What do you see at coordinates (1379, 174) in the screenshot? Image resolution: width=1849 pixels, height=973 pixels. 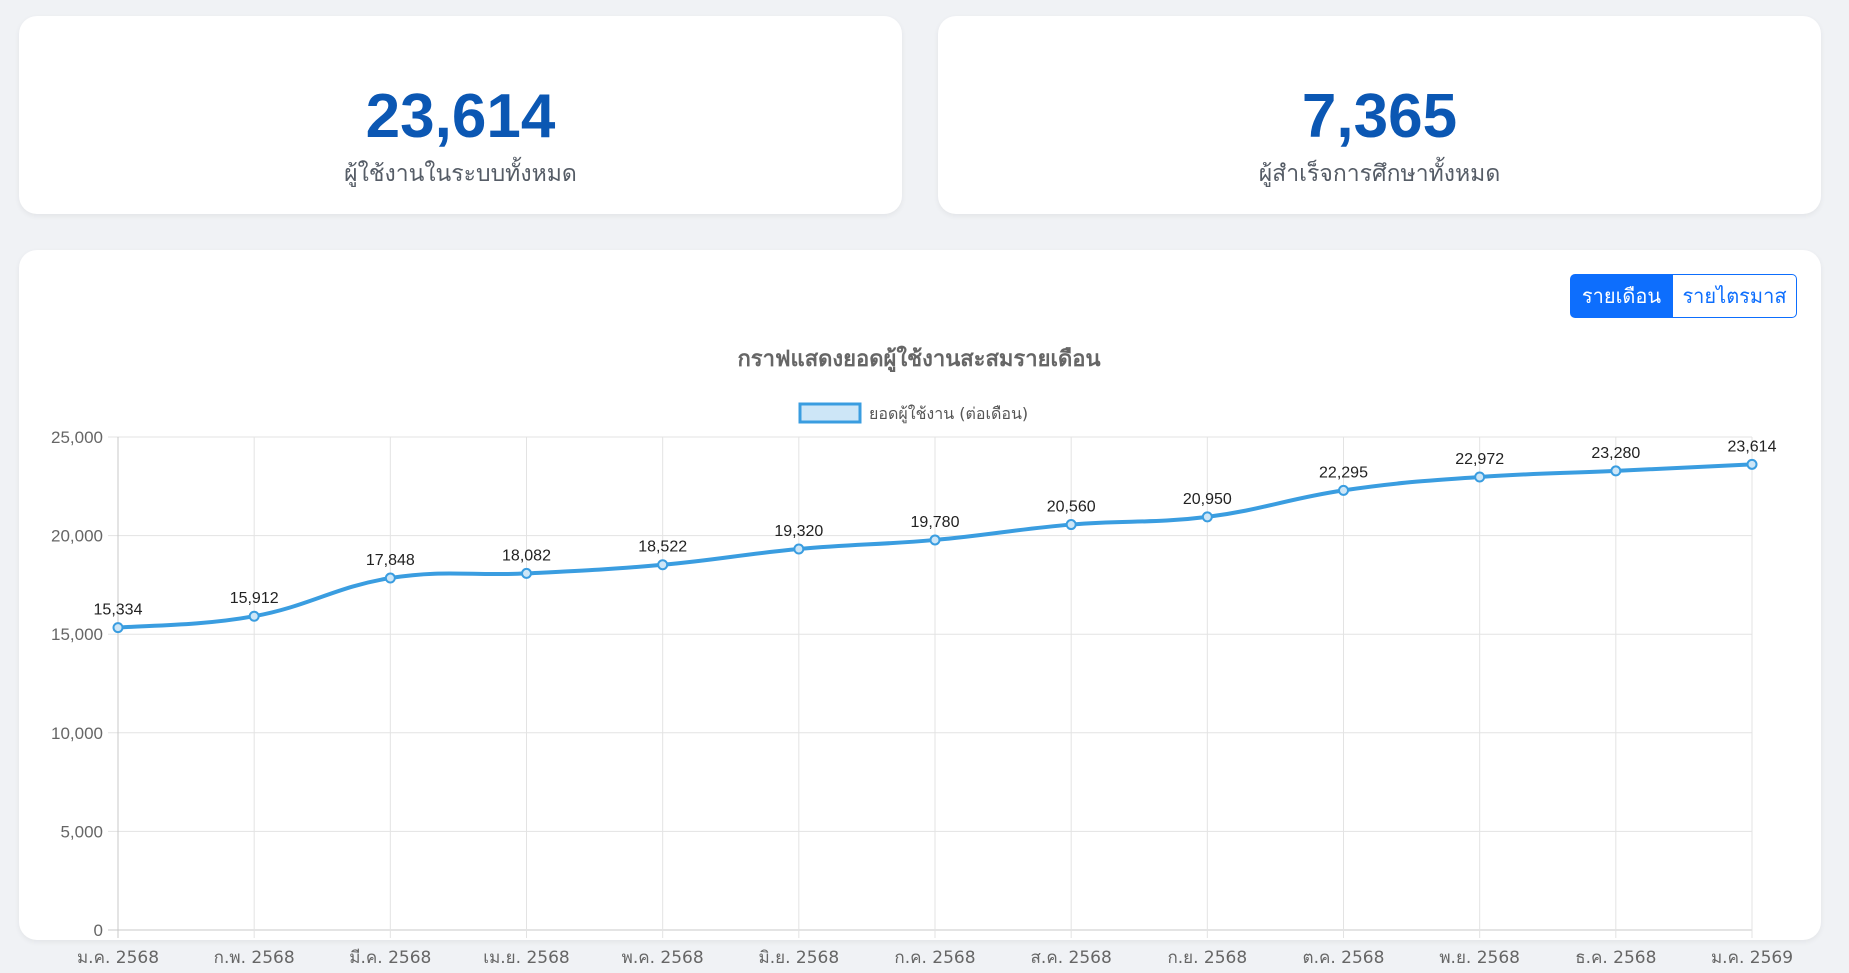 I see `total-graduates-label: ผู้สำเร็จการศึกษาทั้งหมด` at bounding box center [1379, 174].